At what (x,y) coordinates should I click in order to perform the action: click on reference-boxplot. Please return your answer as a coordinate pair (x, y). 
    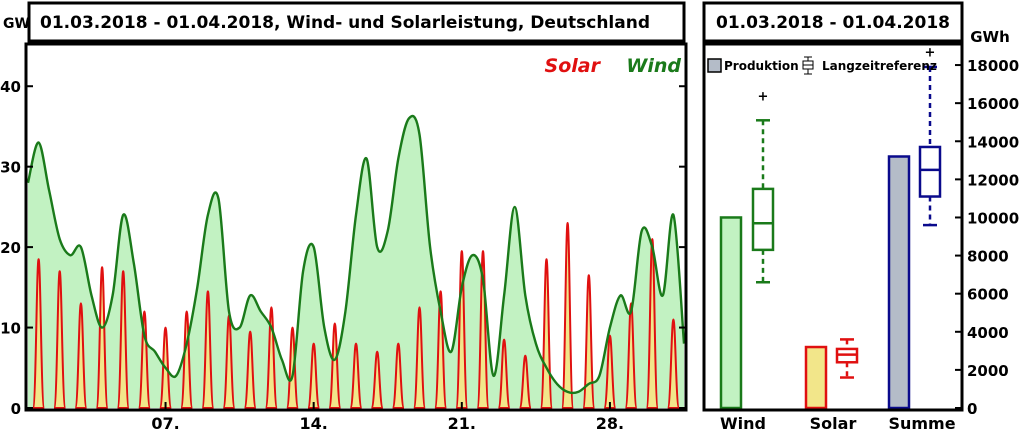
    Looking at the image, I should click on (847, 358).